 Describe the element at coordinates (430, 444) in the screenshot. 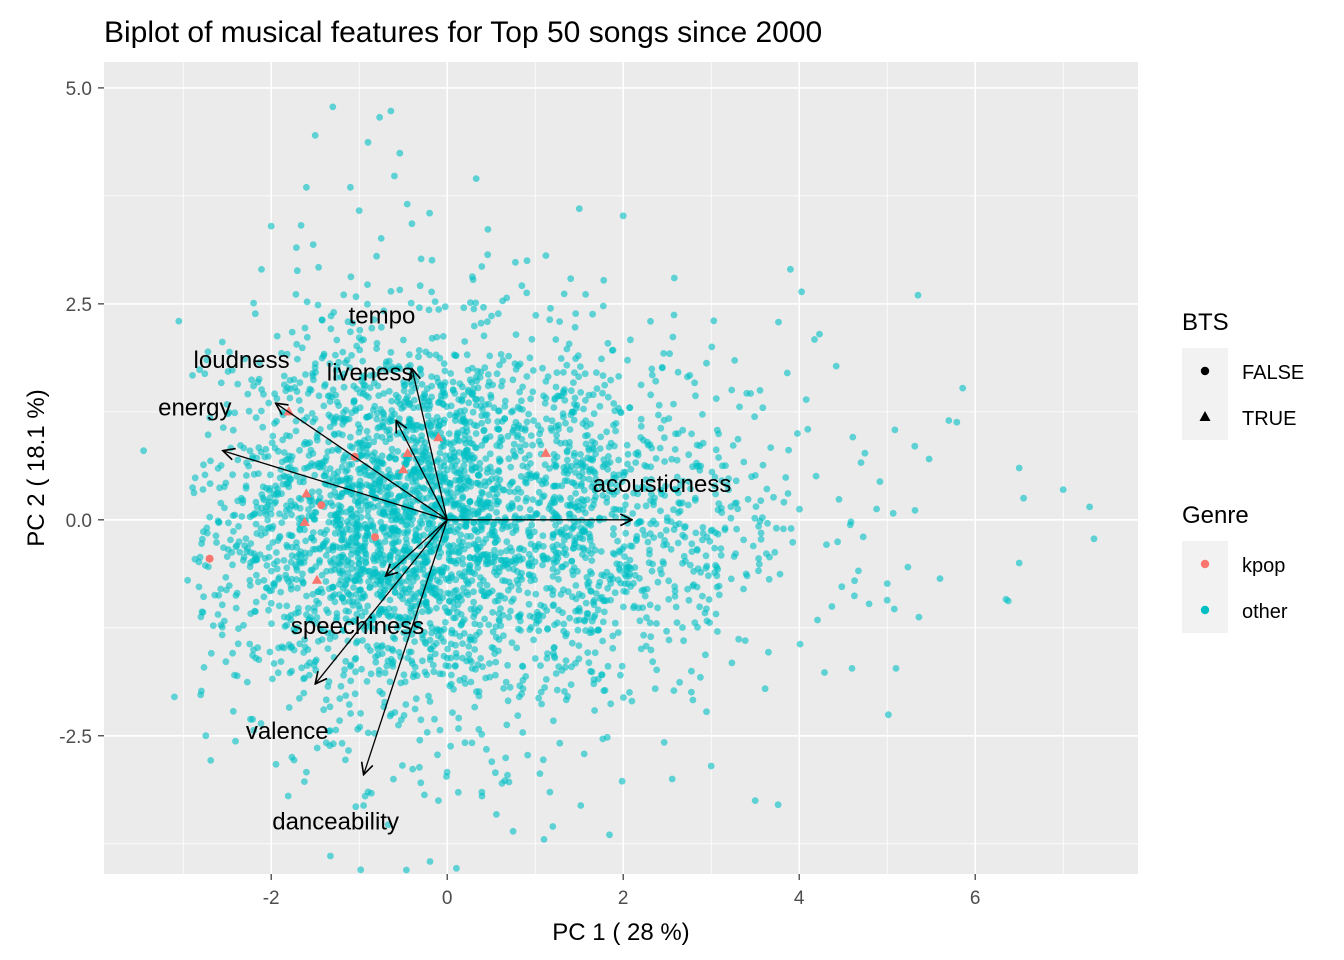

I see `loading-arrow-tempo` at that location.